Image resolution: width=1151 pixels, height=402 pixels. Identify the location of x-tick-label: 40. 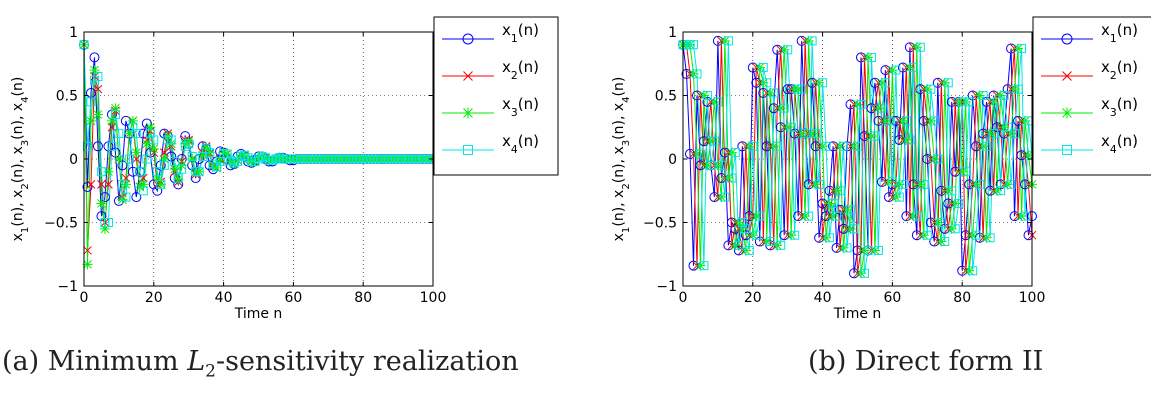
(823, 298).